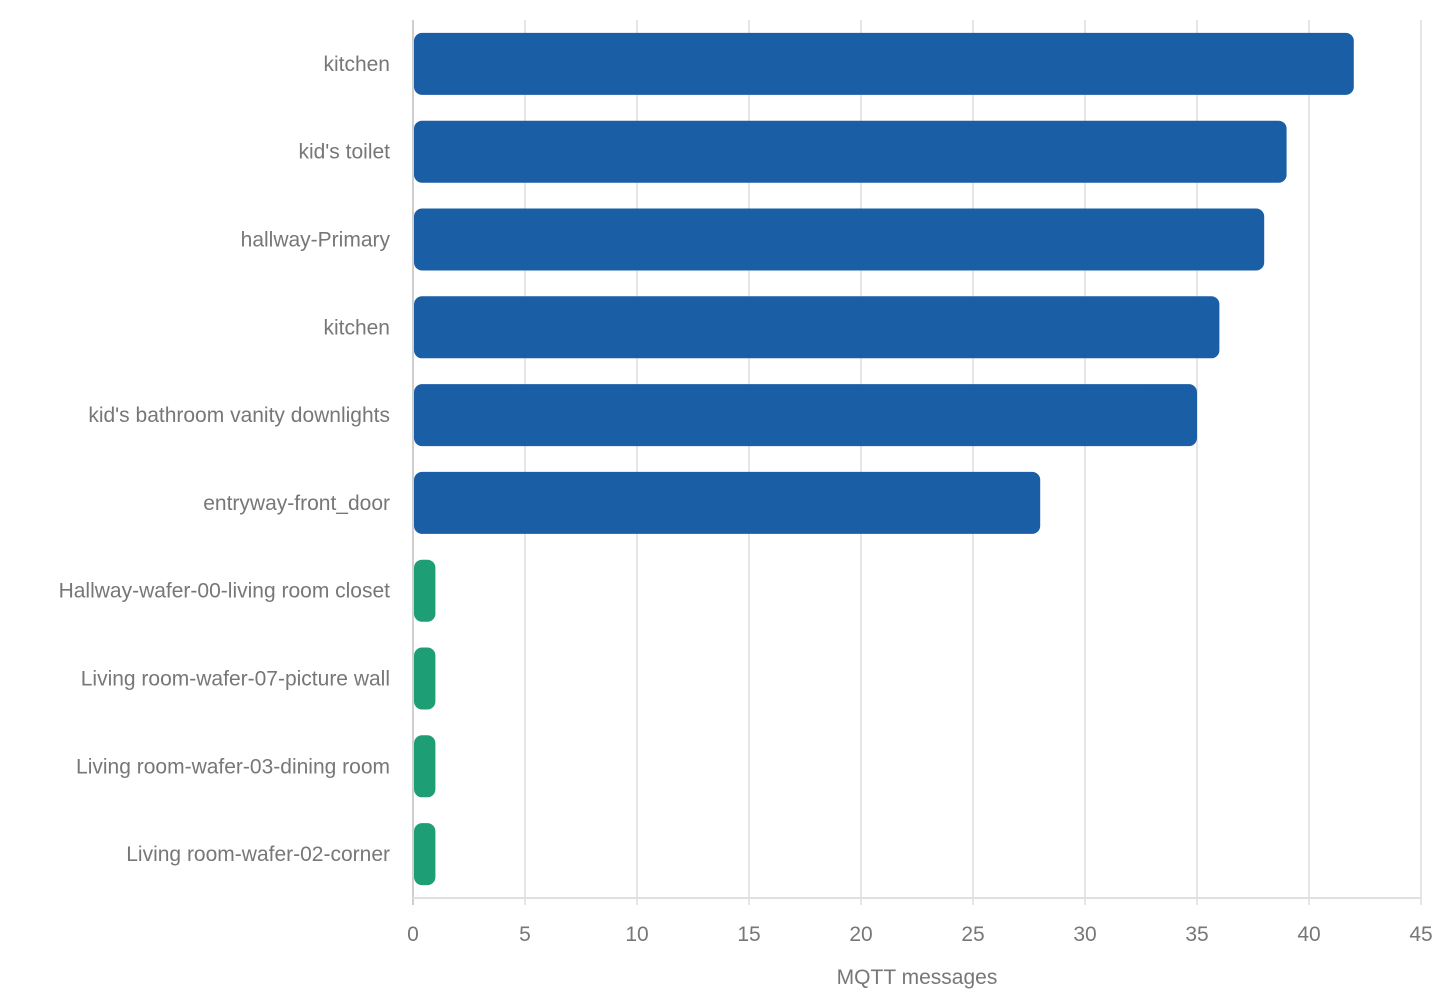 This screenshot has height=1005, width=1440. I want to click on y-category-label: Living room-wafer-02-corner, so click(258, 854).